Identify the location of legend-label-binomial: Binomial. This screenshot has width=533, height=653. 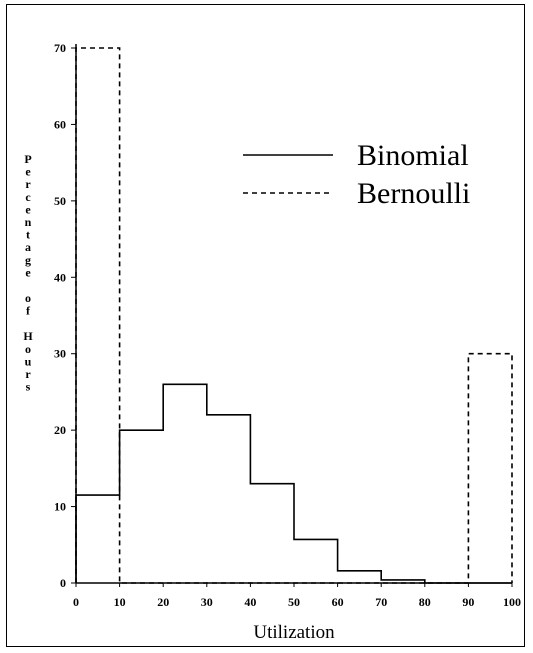
(413, 155).